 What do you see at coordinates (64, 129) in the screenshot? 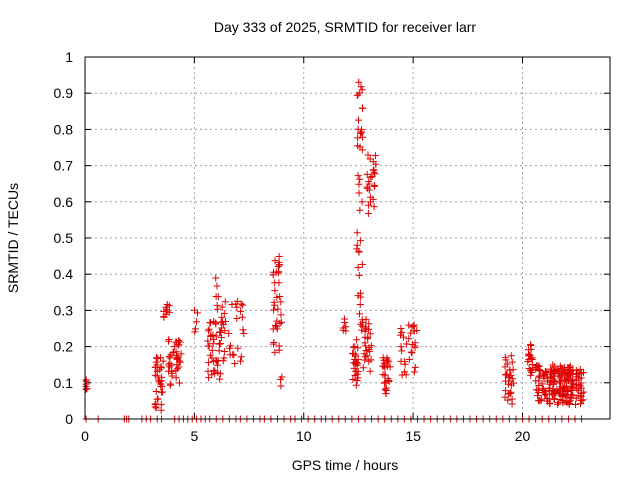
I see `y-tick-label: 0.8` at bounding box center [64, 129].